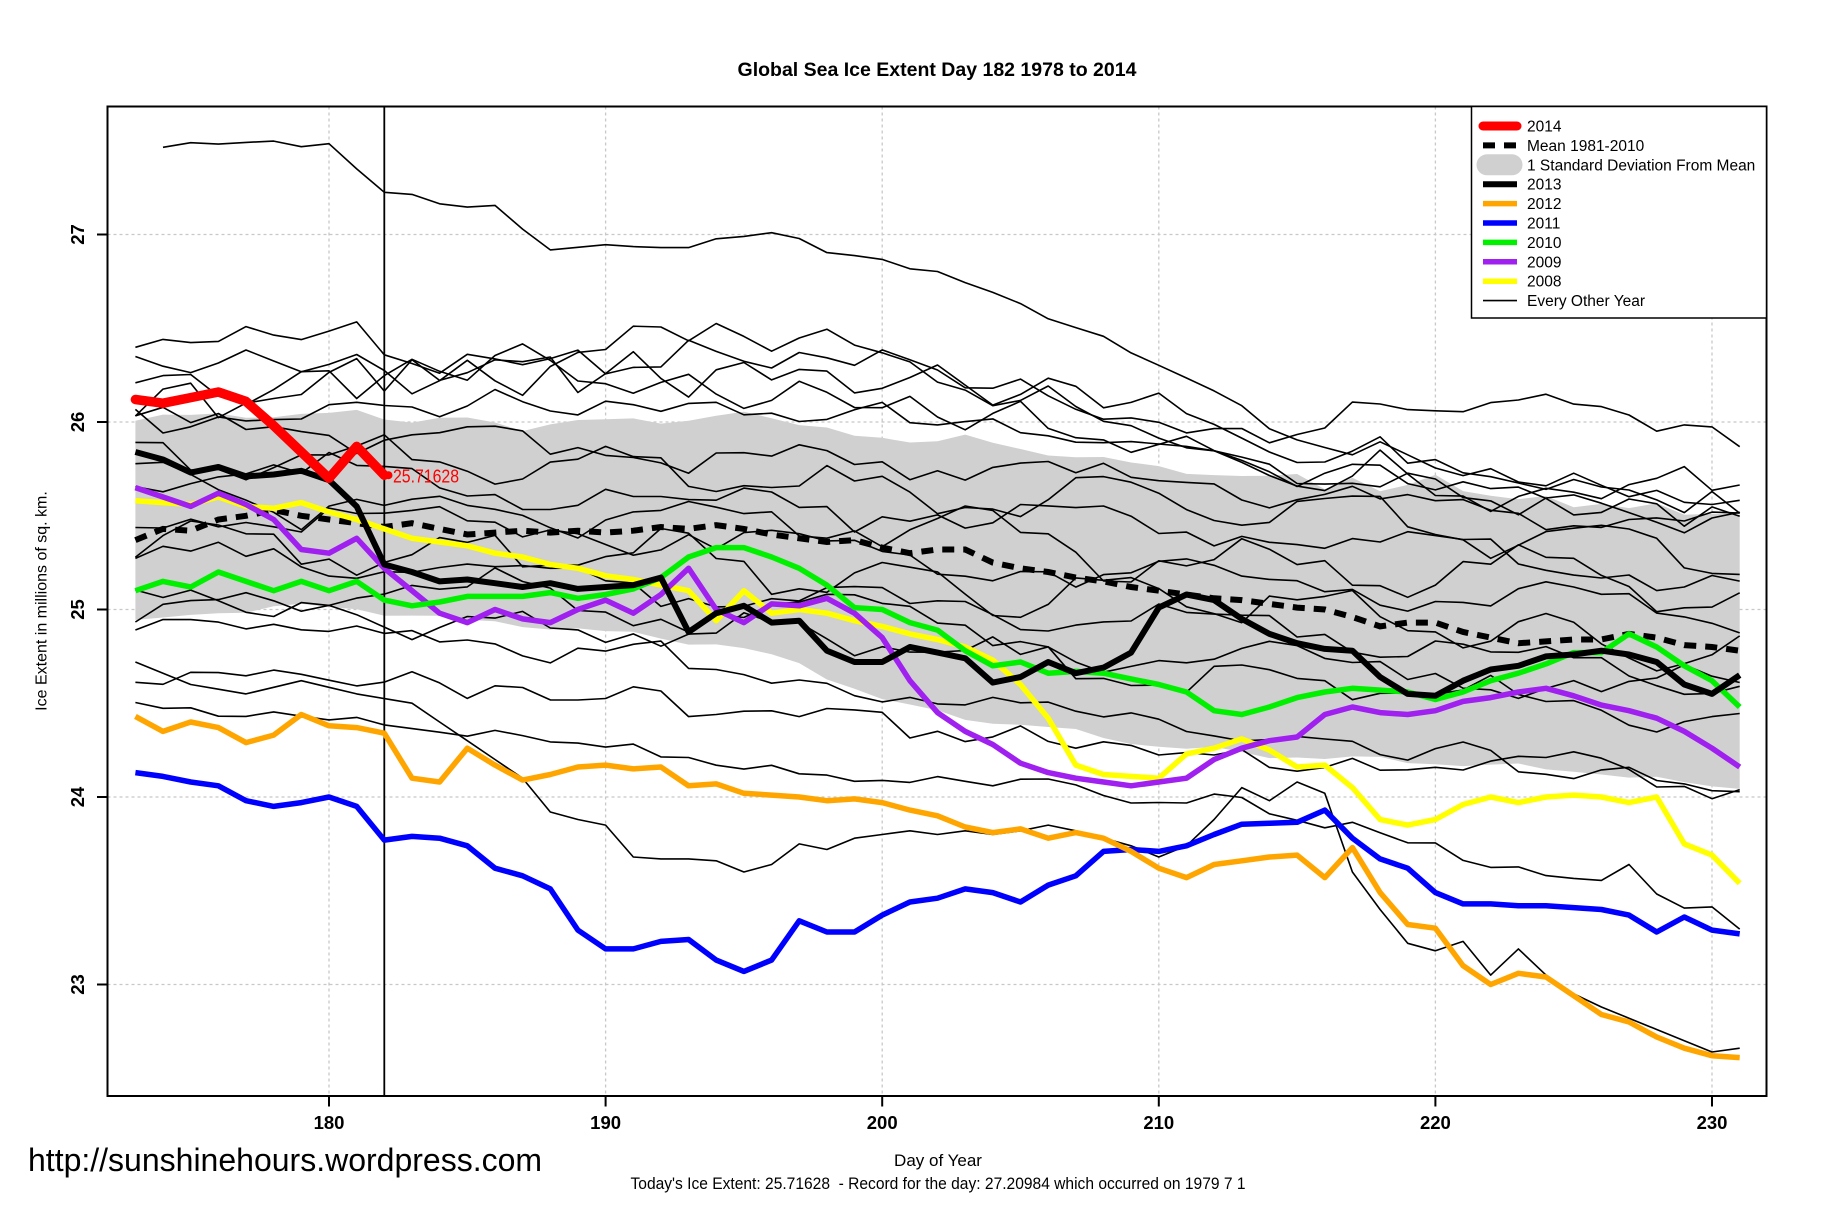 The image size is (1836, 1228). What do you see at coordinates (77, 984) in the screenshot?
I see `svg-text: 23` at bounding box center [77, 984].